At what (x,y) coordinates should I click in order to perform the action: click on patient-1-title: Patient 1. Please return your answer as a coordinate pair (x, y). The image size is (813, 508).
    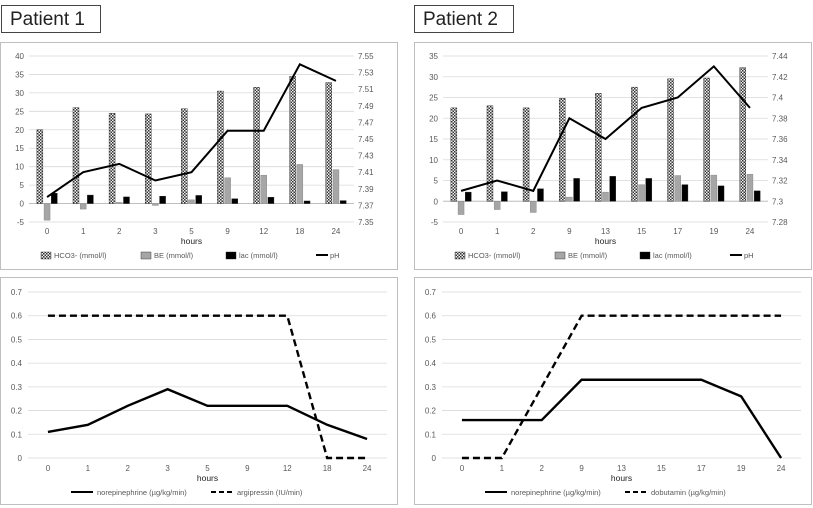
    Looking at the image, I should click on (51, 19).